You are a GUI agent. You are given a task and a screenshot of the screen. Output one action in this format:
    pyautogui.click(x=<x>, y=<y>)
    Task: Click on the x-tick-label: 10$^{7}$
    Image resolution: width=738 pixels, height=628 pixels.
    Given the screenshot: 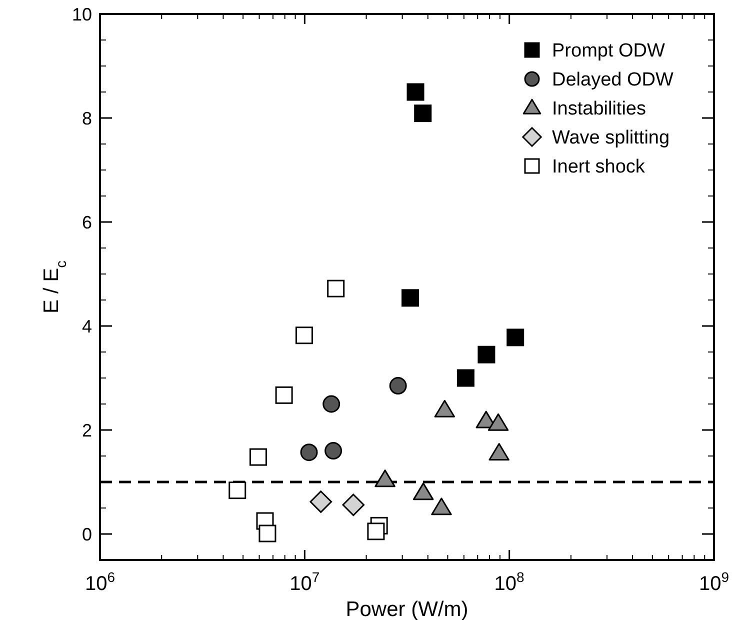 What is the action you would take?
    pyautogui.click(x=305, y=582)
    